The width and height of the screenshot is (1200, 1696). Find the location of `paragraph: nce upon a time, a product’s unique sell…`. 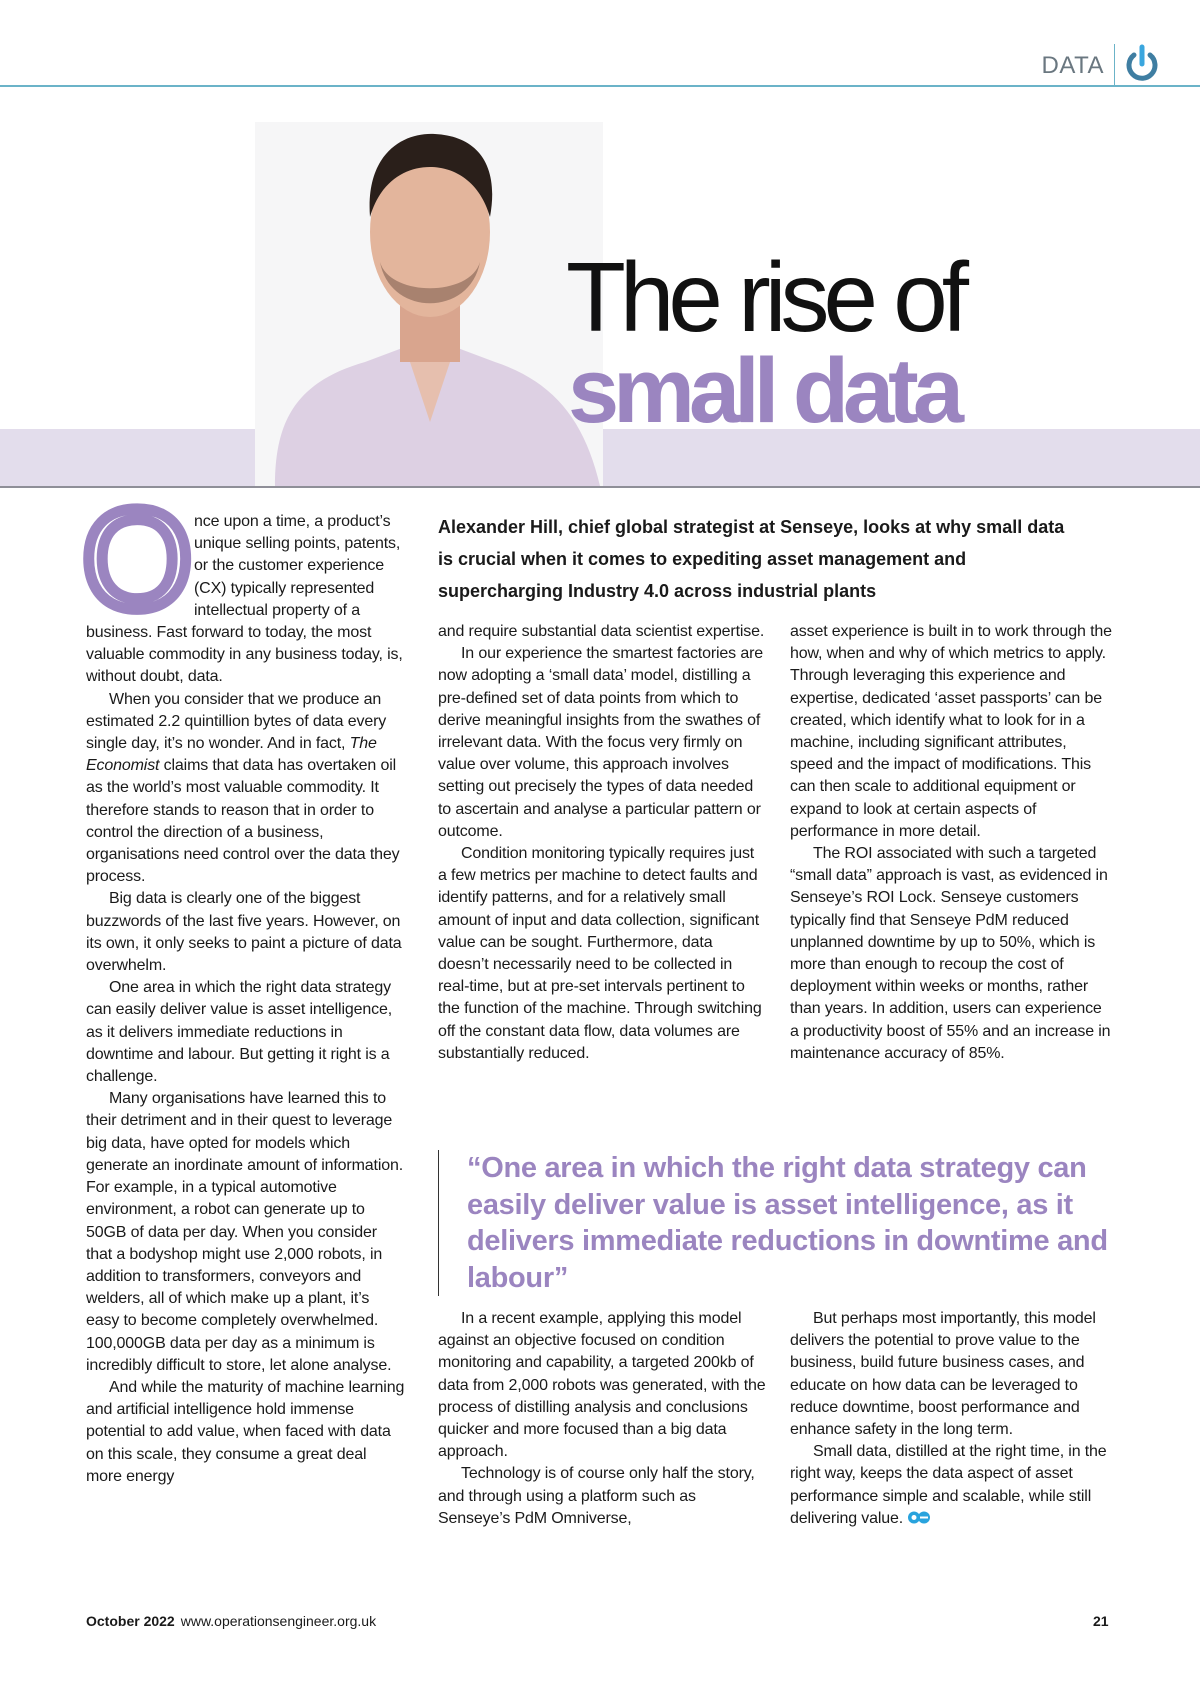

paragraph: nce upon a time, a product’s unique sell… is located at coordinates (244, 599).